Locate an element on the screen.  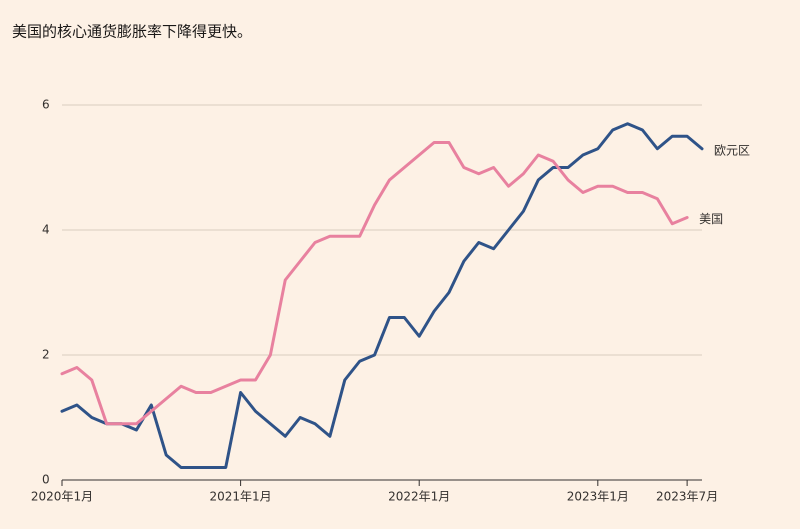
x-tick-label: 2021年1月 is located at coordinates (241, 497).